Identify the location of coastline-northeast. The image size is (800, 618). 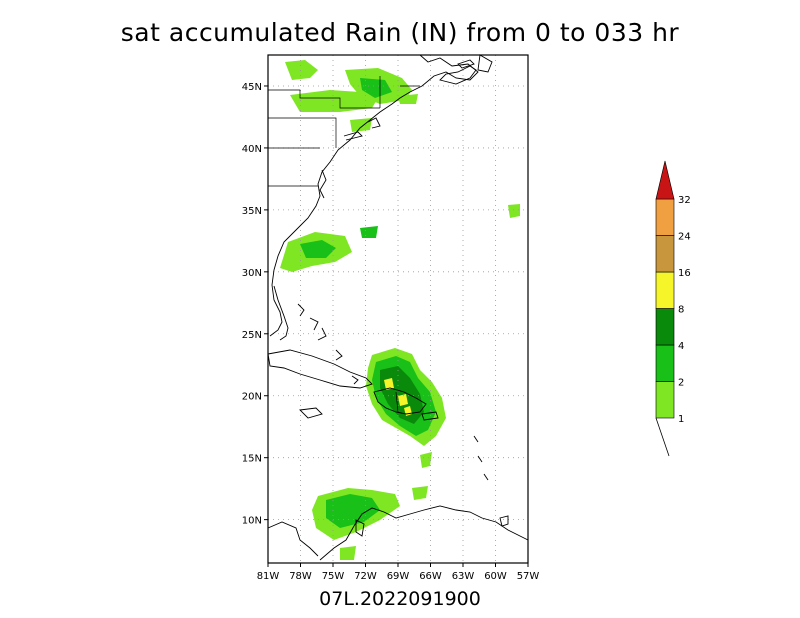
(374, 195).